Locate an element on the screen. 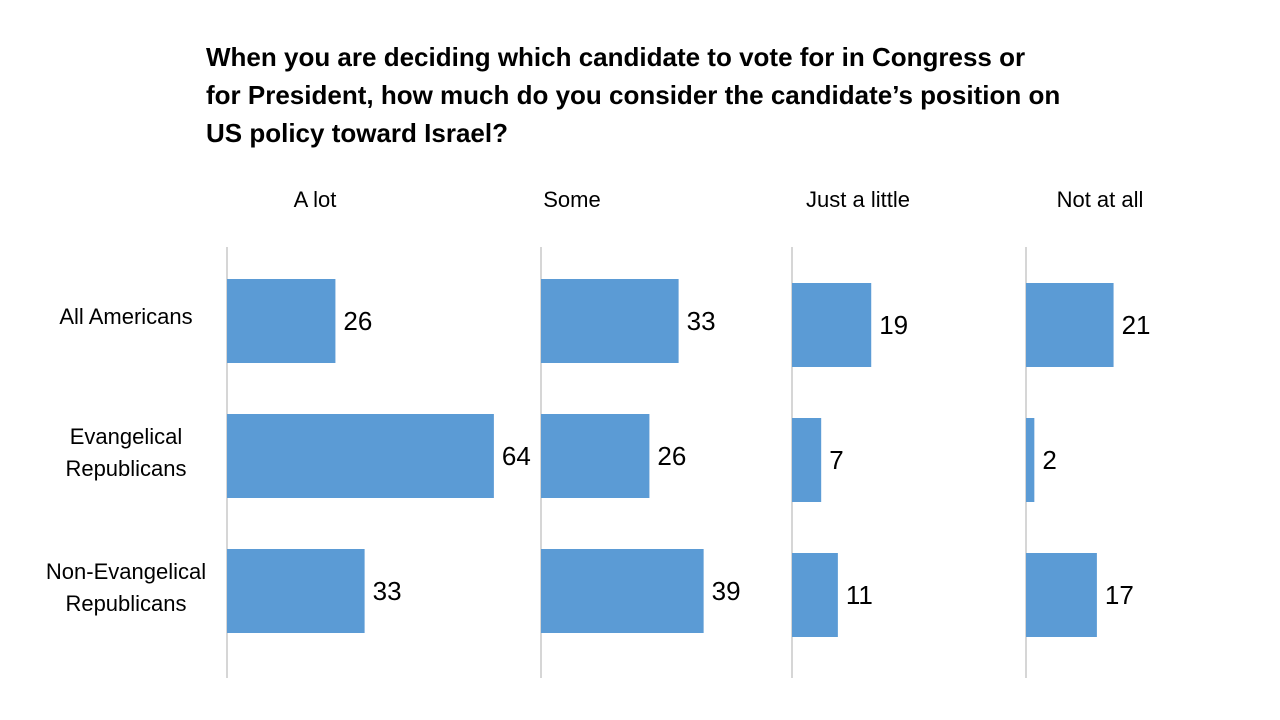  series-some-value-2: 39 is located at coordinates (726, 591).